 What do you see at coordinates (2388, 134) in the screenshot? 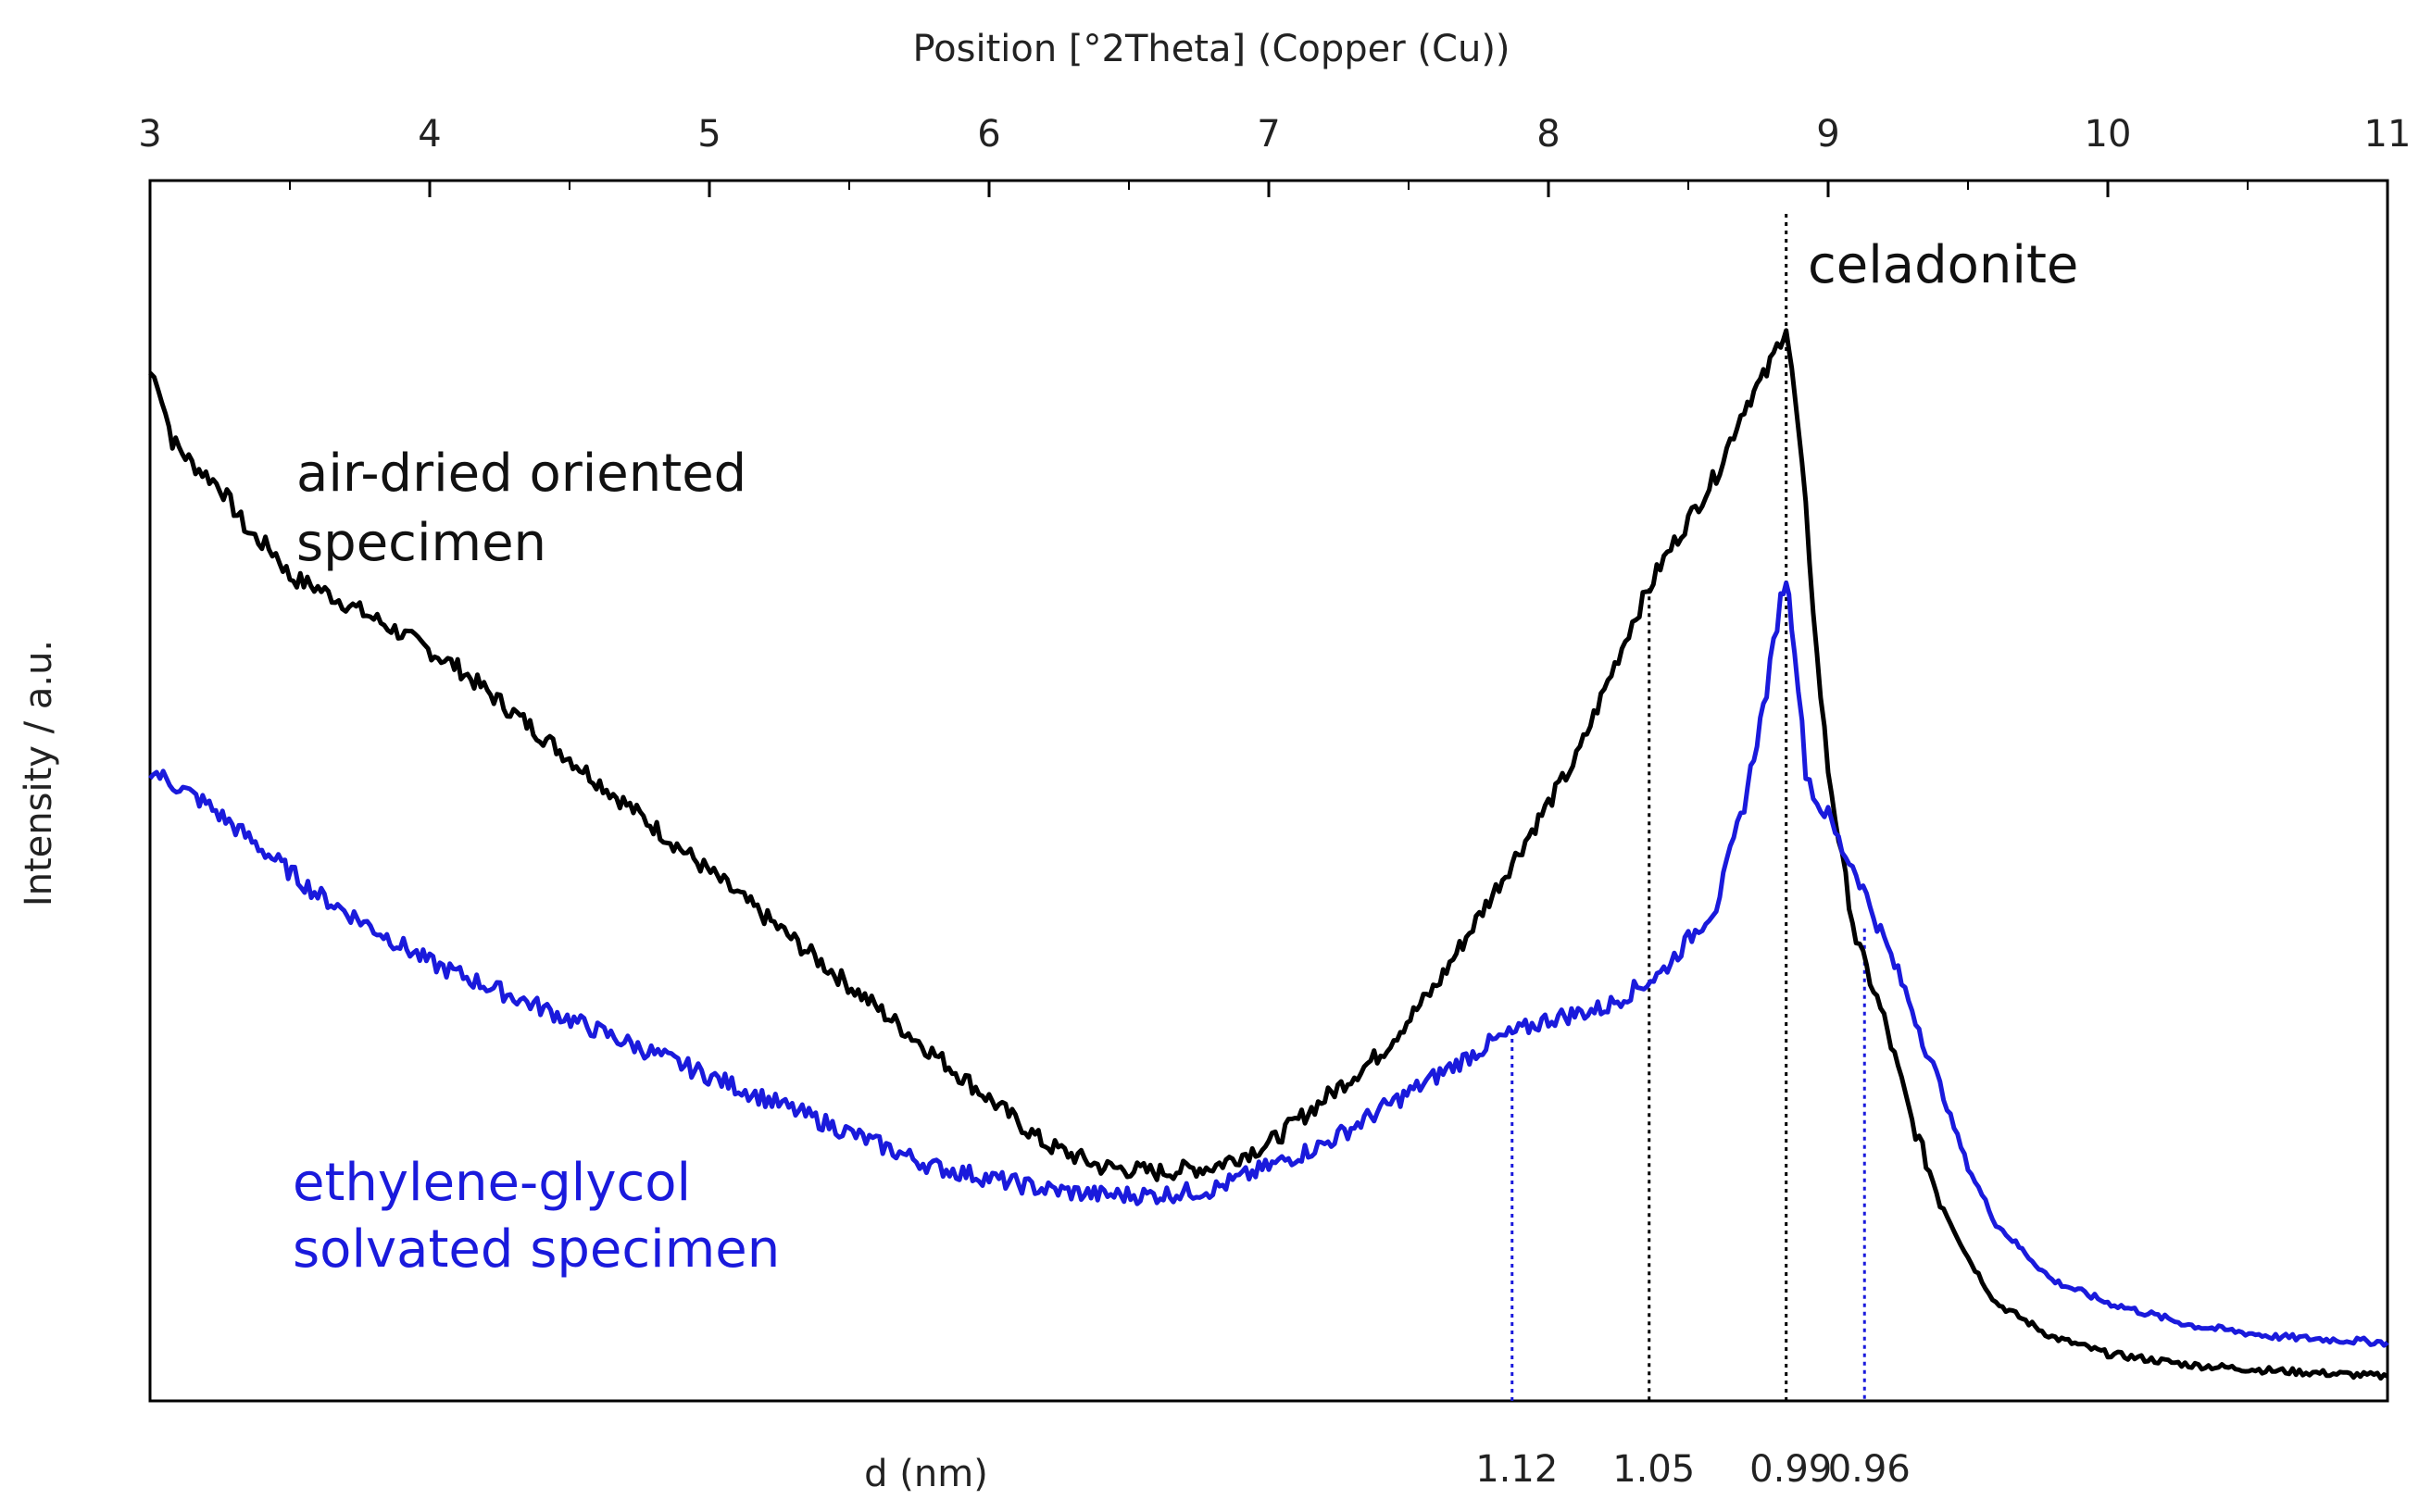
I see `x-tick-label-8: 11` at bounding box center [2388, 134].